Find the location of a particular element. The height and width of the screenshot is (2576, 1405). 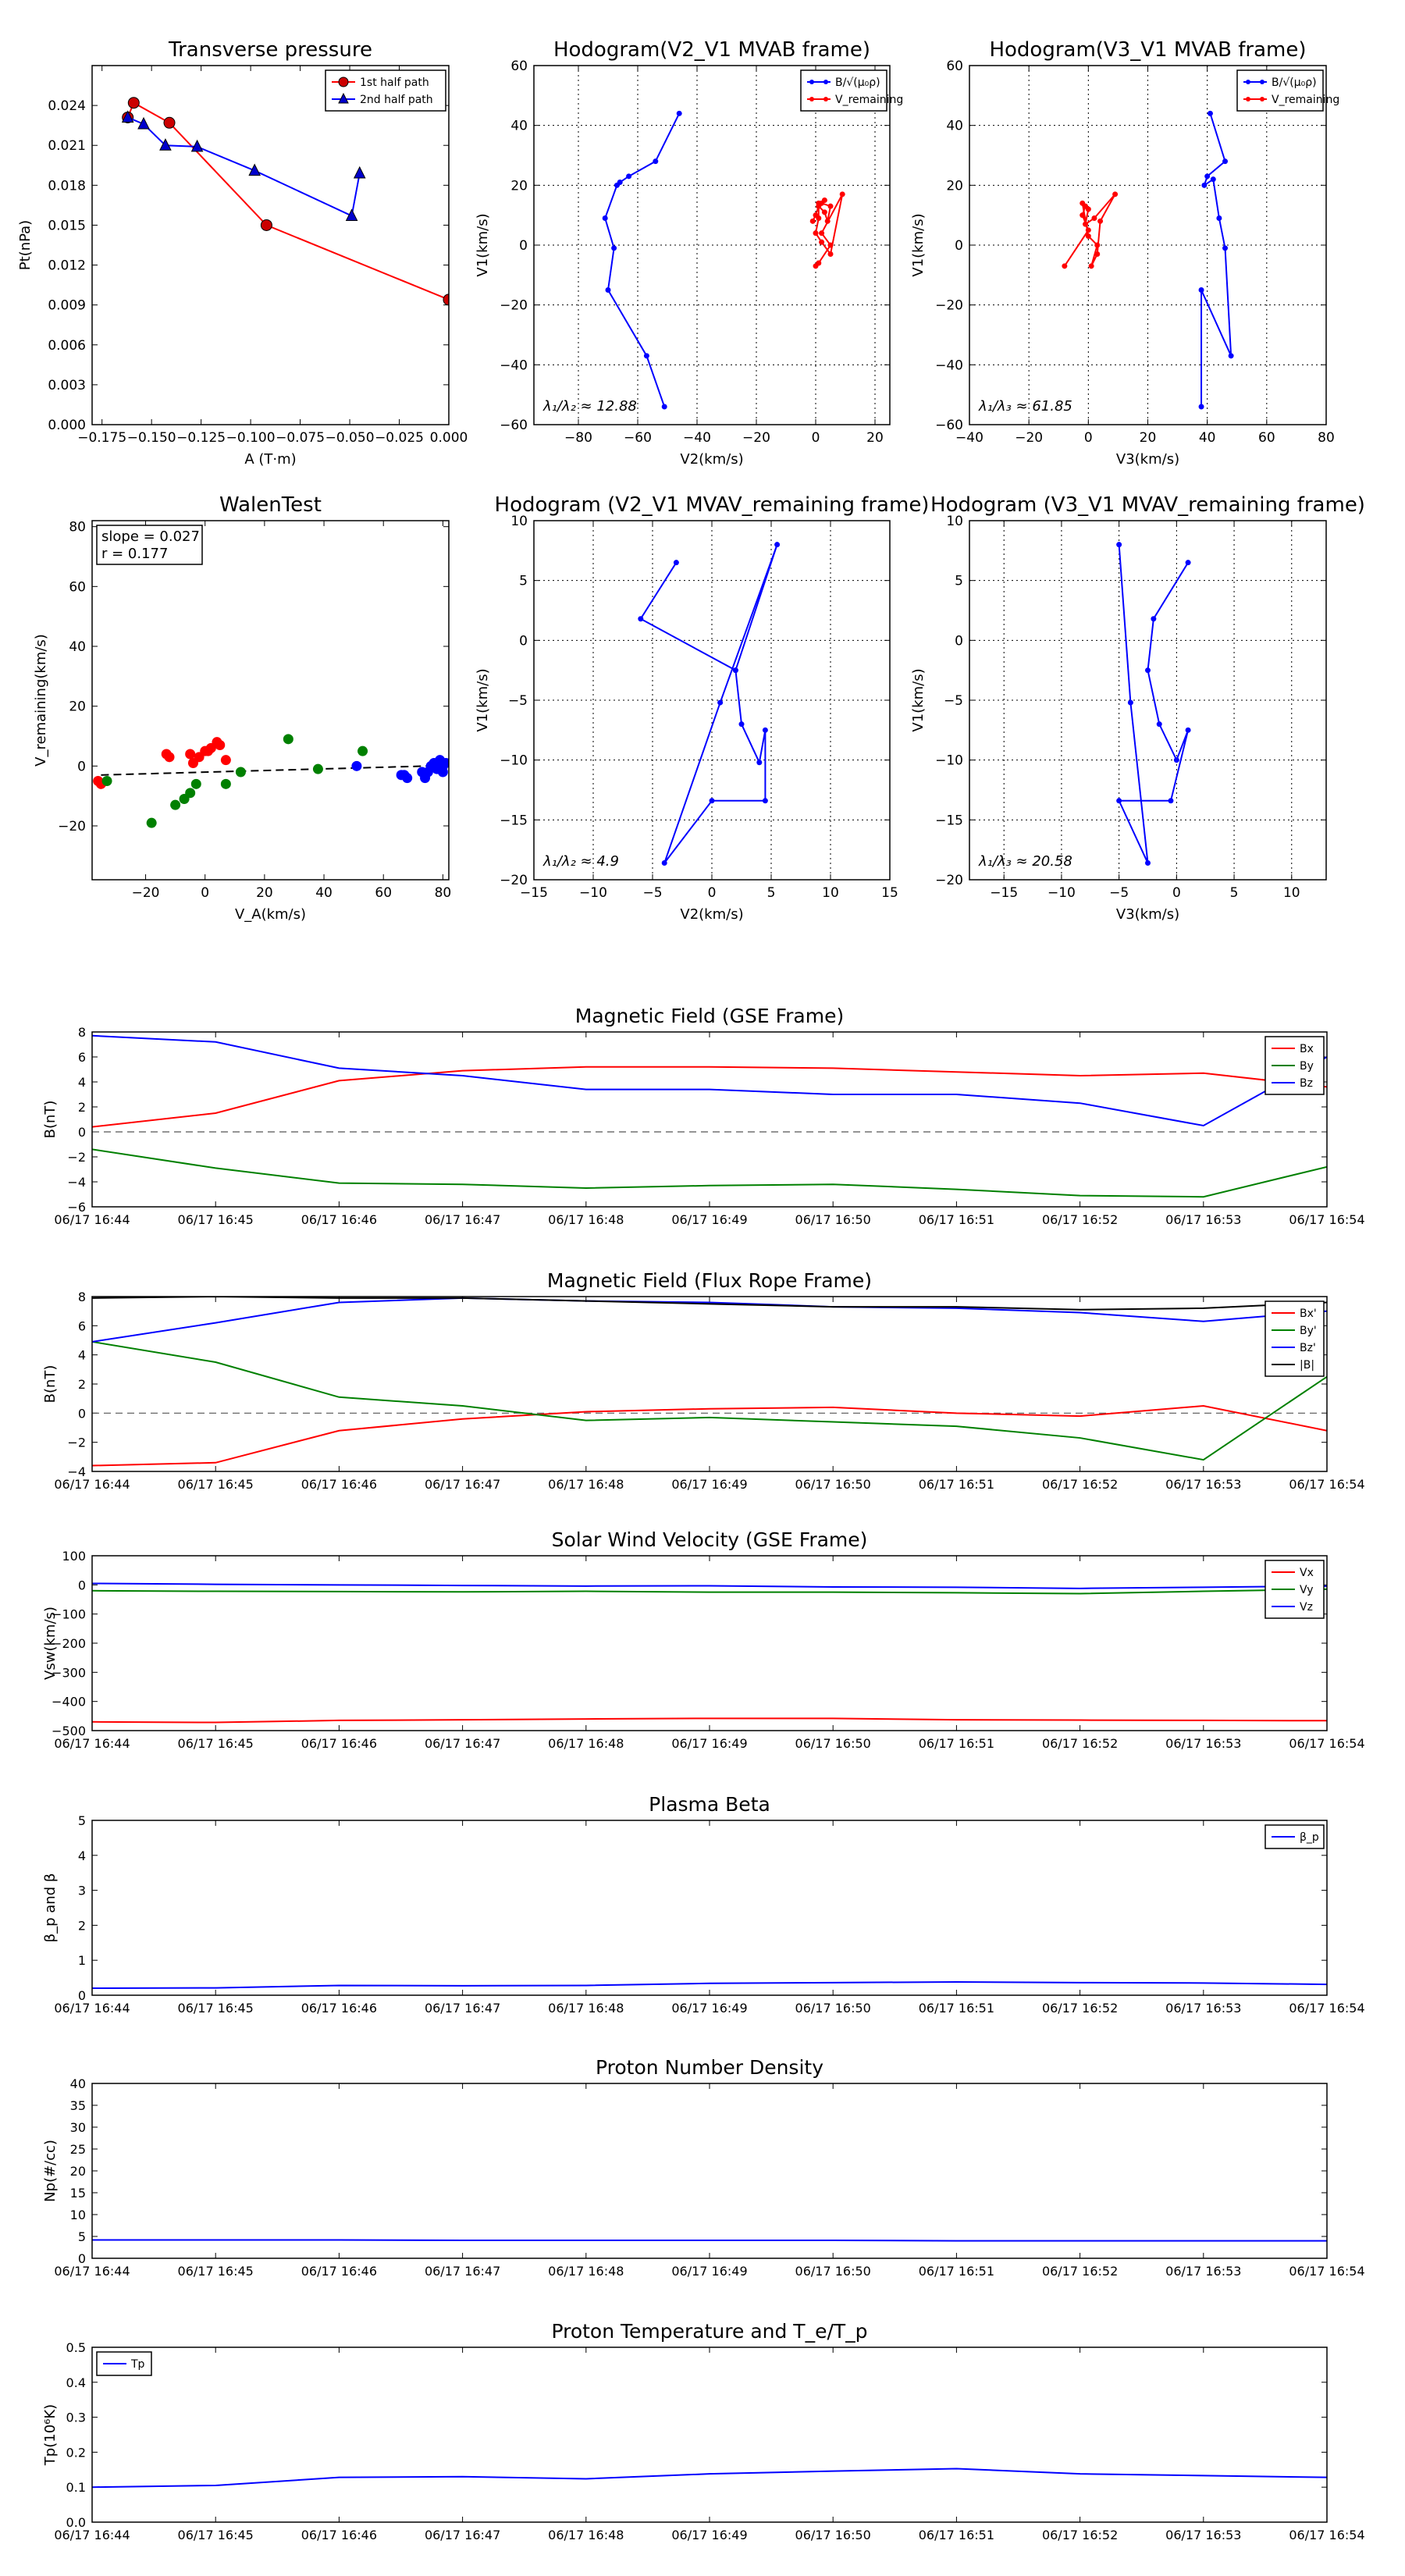

y-tick-label: −6 is located at coordinates (76, 1207).